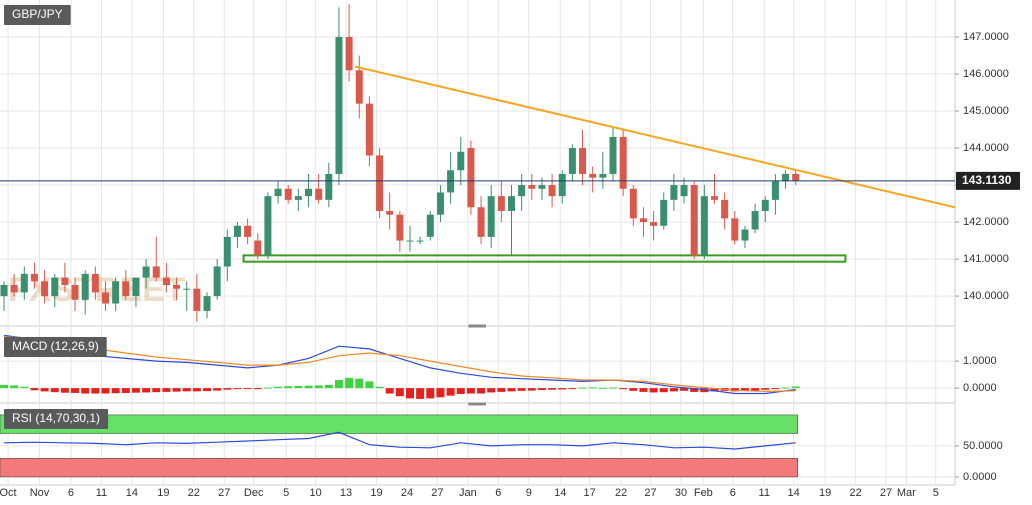 The height and width of the screenshot is (505, 1032). Describe the element at coordinates (399, 364) in the screenshot. I see `indicator-line` at that location.